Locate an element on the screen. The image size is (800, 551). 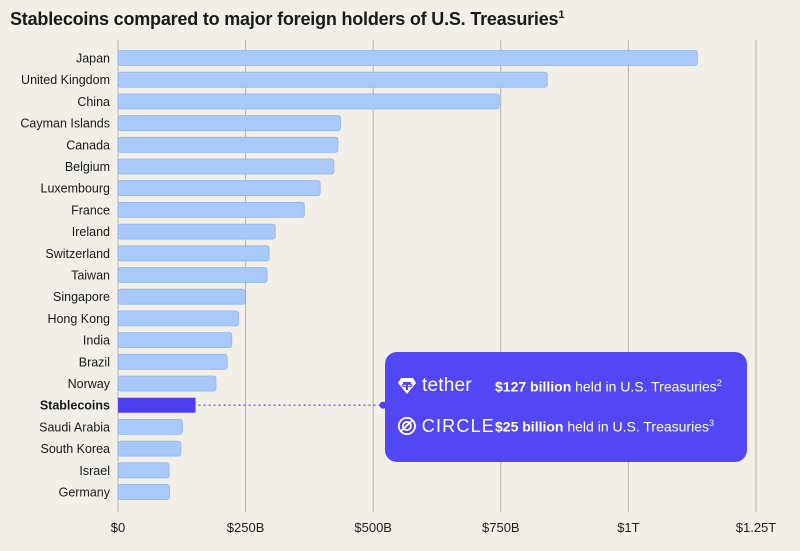
x-tick-label: $750B is located at coordinates (501, 527).